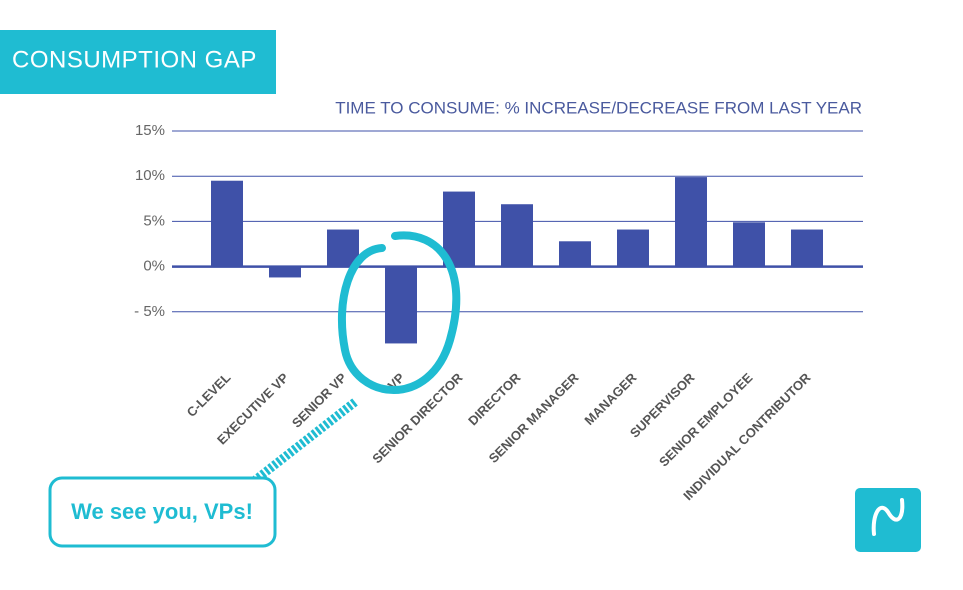  What do you see at coordinates (134, 59) in the screenshot?
I see `header: CONSUMPTION GAP` at bounding box center [134, 59].